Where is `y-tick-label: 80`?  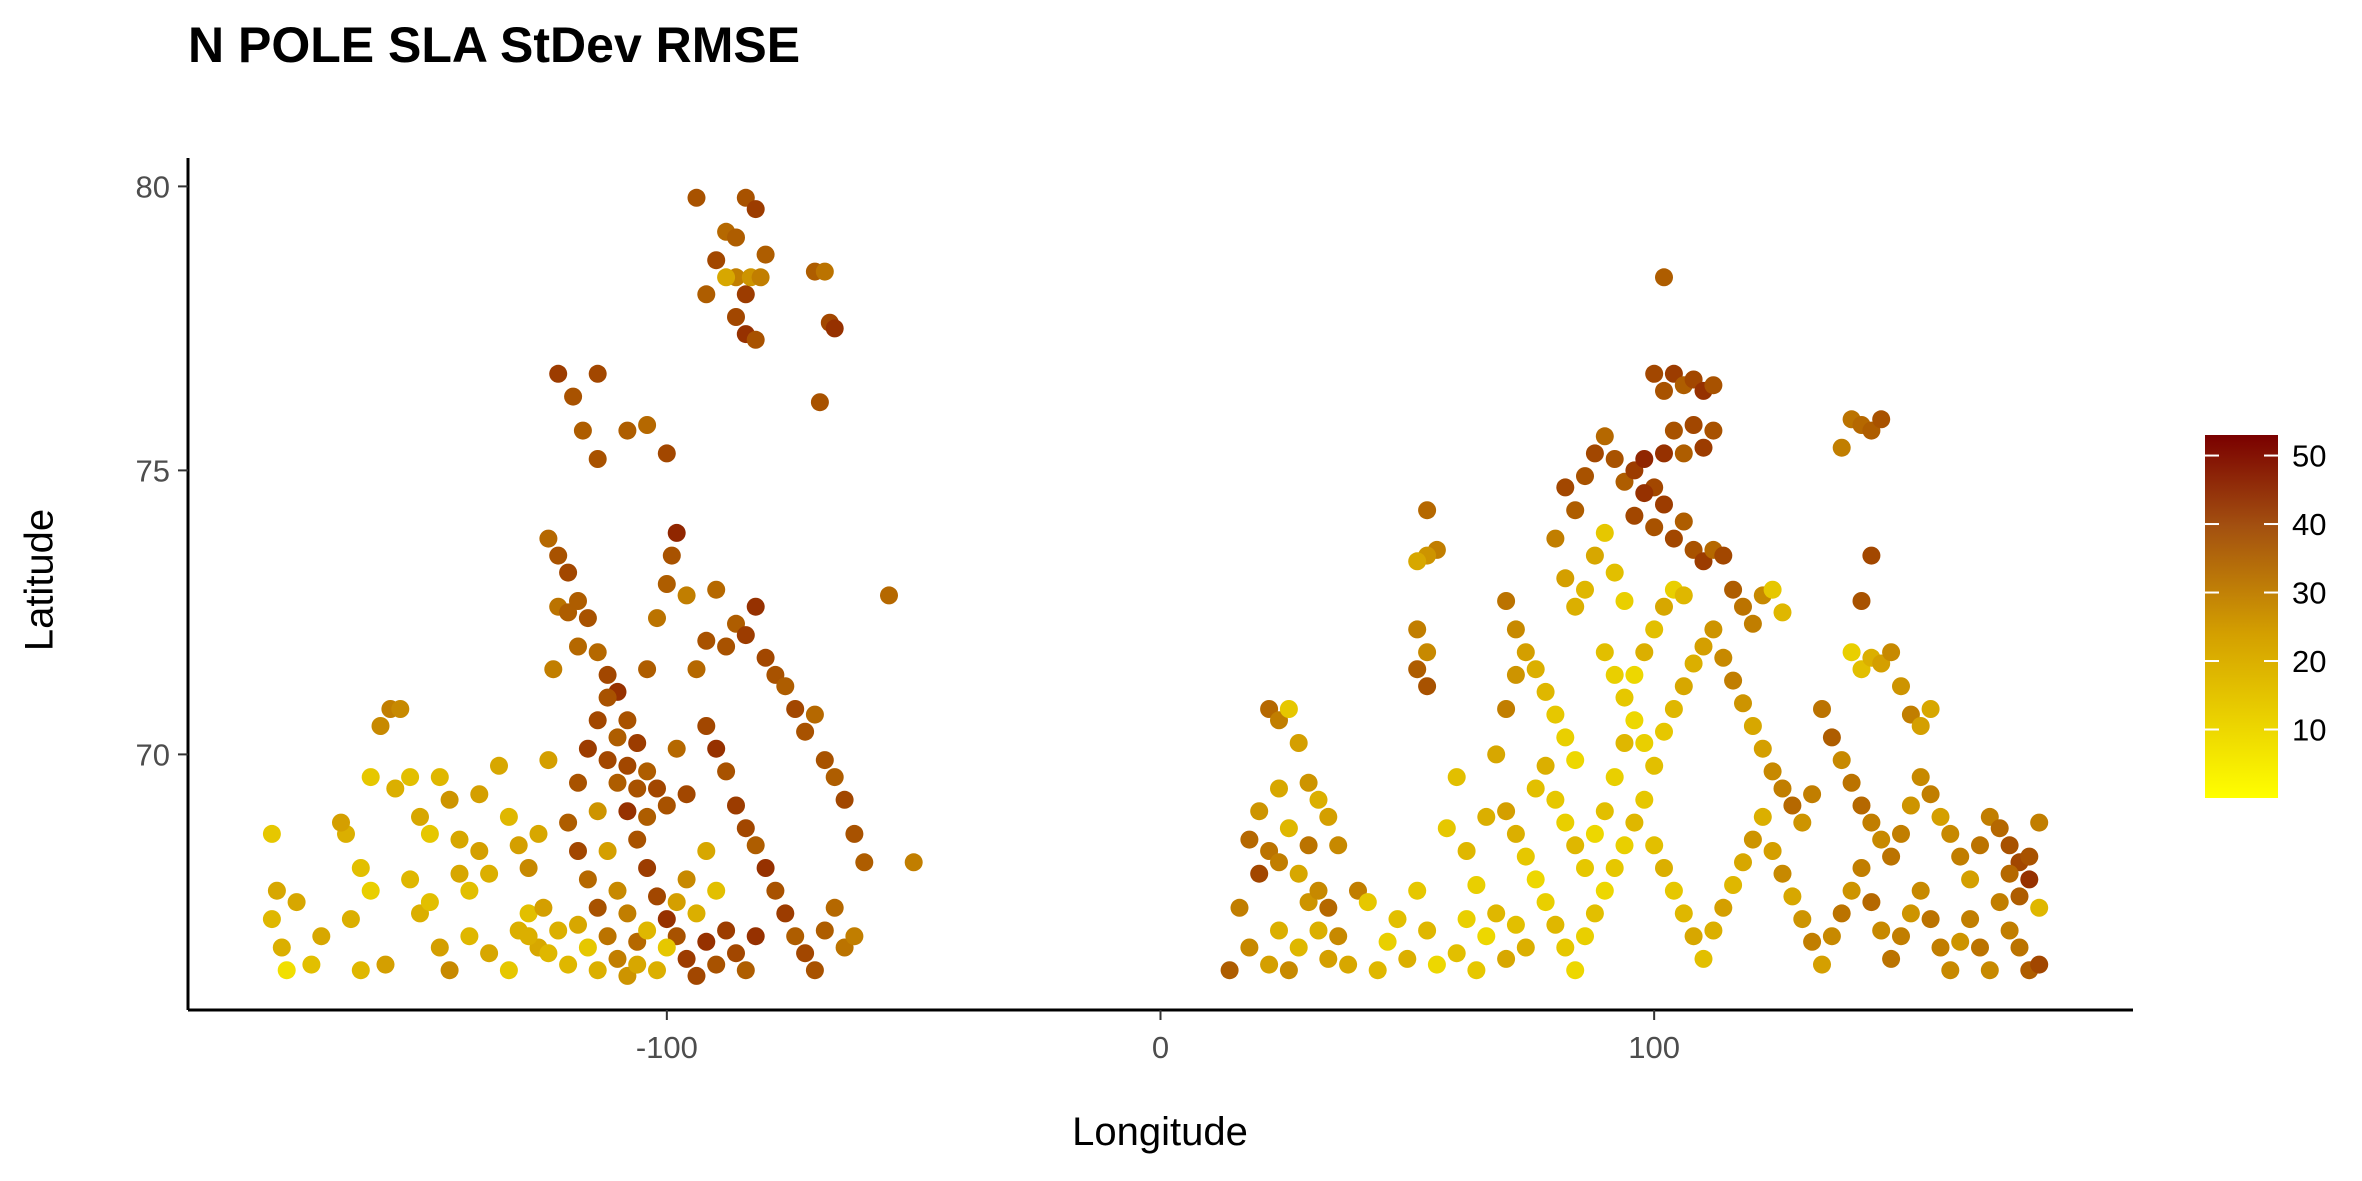 y-tick-label: 80 is located at coordinates (153, 186).